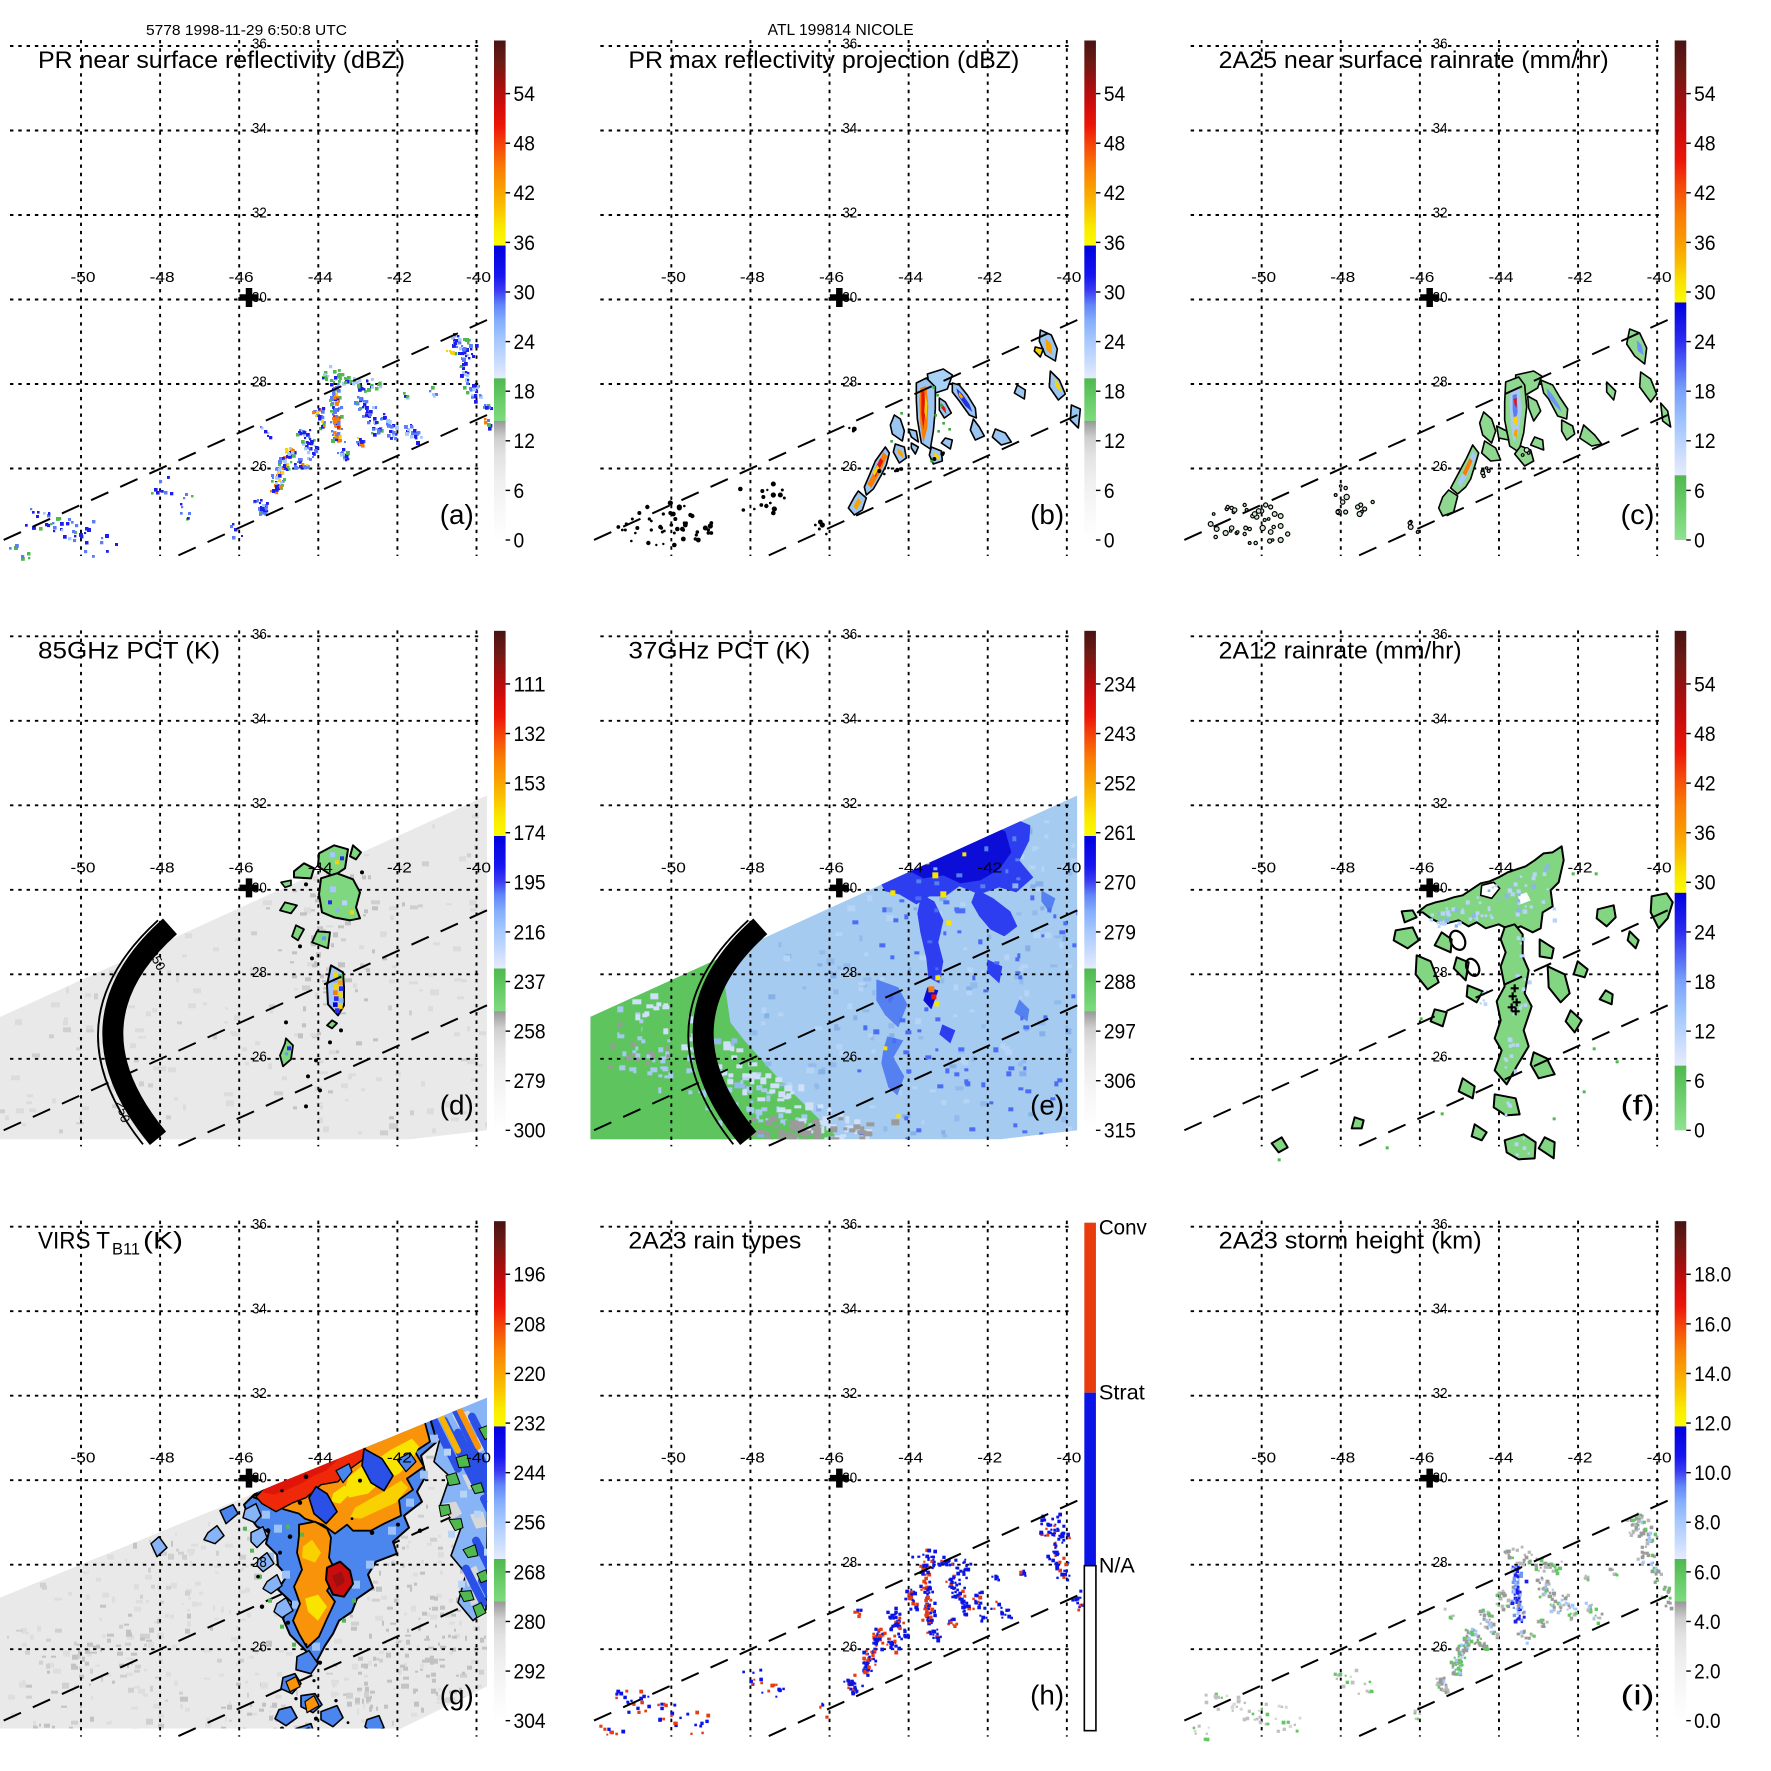  I want to click on svg-text: 237, so click(530, 982).